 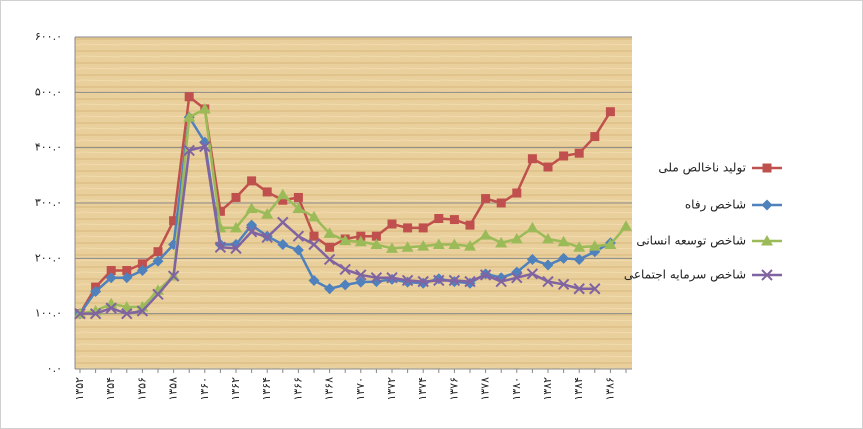 I want to click on legend-label: تولید ناخالص ملی, so click(x=702, y=168).